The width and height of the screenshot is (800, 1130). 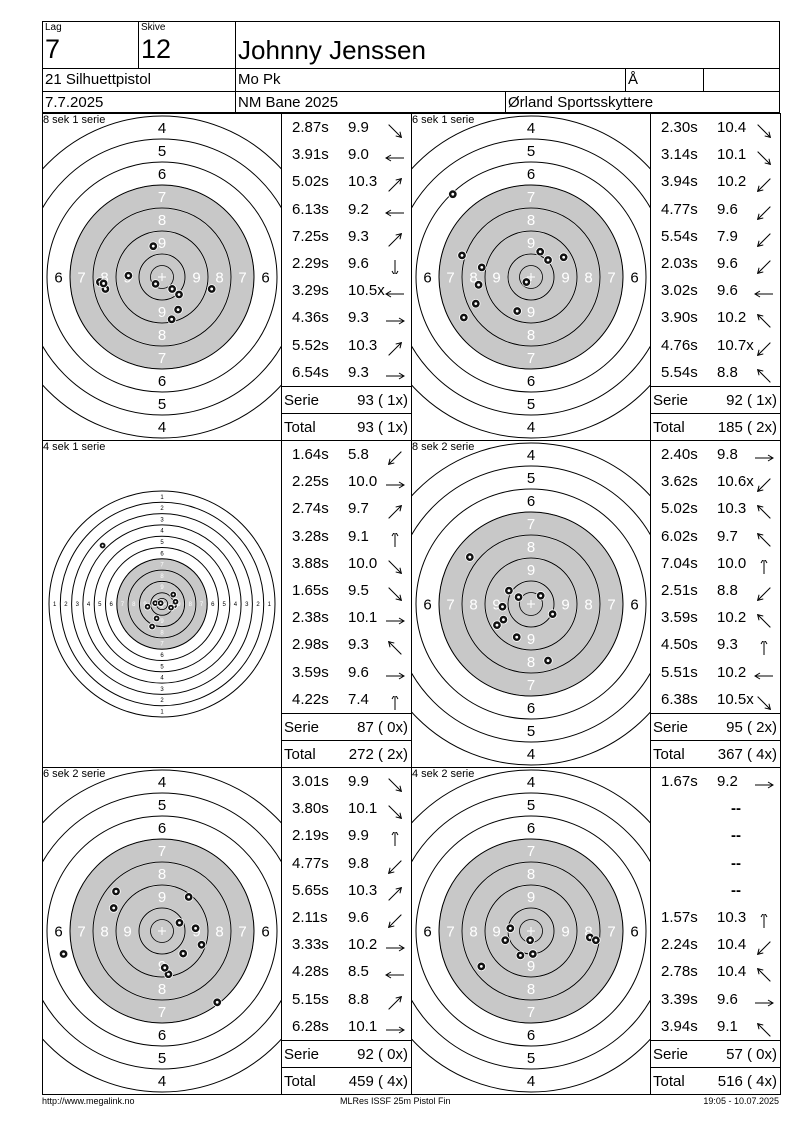 I want to click on shot-time: 4.36s, so click(x=310, y=318).